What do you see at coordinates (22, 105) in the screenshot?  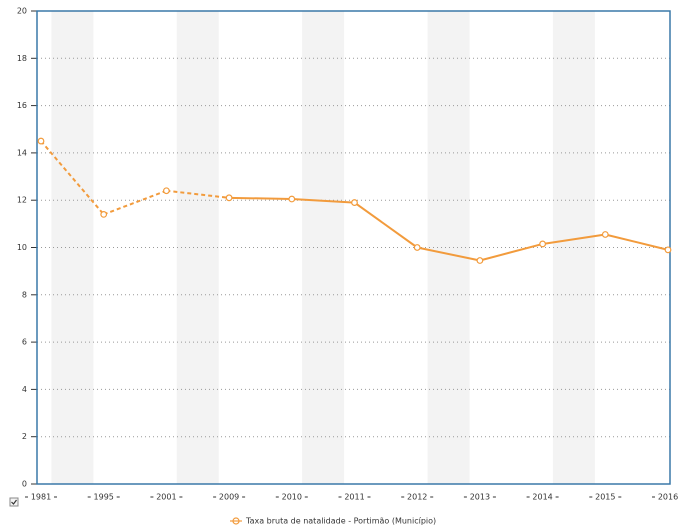 I see `y-tick-label: 16` at bounding box center [22, 105].